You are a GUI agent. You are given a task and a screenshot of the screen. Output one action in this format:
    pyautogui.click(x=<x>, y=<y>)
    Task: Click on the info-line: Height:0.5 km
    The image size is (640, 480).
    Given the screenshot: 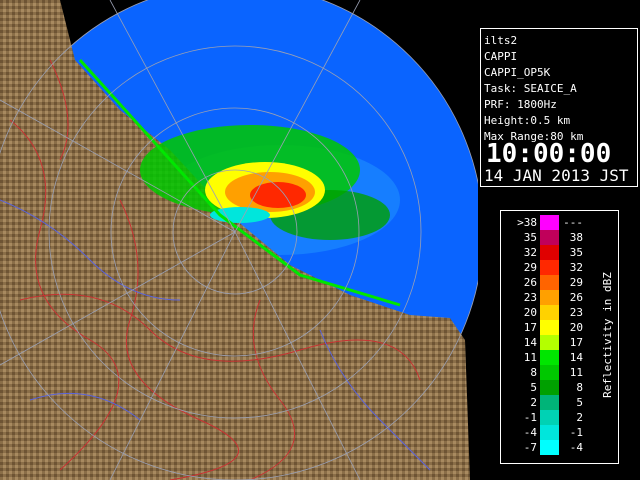 What is the action you would take?
    pyautogui.click(x=527, y=120)
    